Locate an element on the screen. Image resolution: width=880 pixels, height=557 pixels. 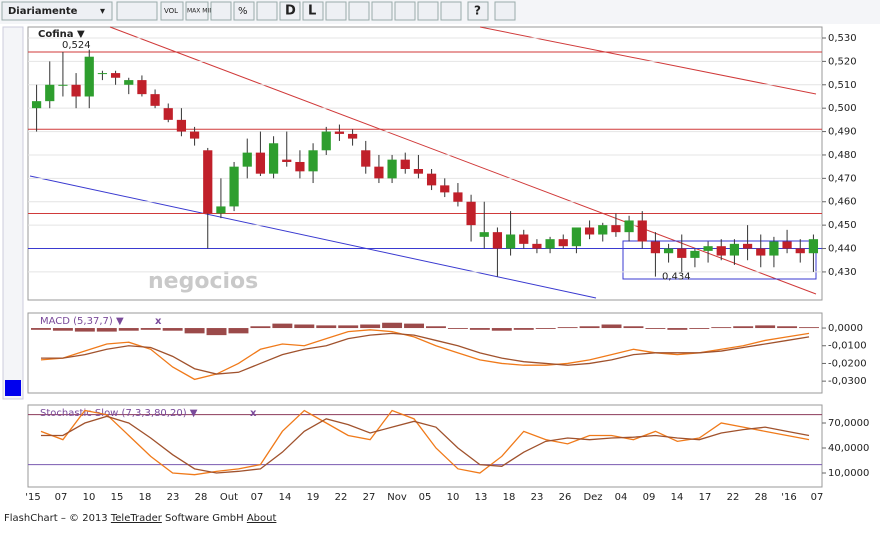
indicator-title: Stochastic Slow (7,3,3,80,20) ▼ is located at coordinates (119, 413).